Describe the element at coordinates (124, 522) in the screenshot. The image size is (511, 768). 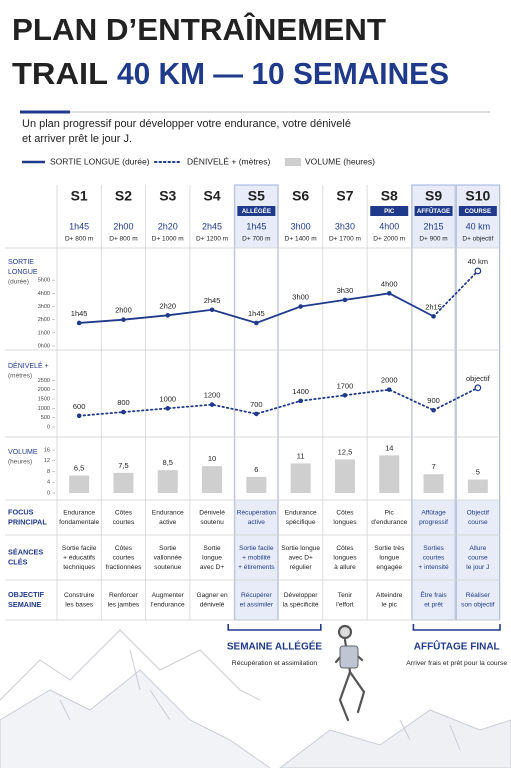
I see `table-cell: courtes` at that location.